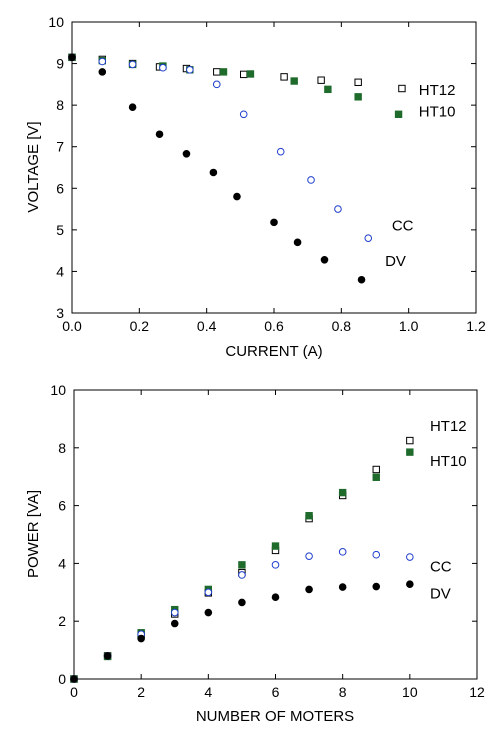  Describe the element at coordinates (242, 631) in the screenshot. I see `power-series-dv` at that location.